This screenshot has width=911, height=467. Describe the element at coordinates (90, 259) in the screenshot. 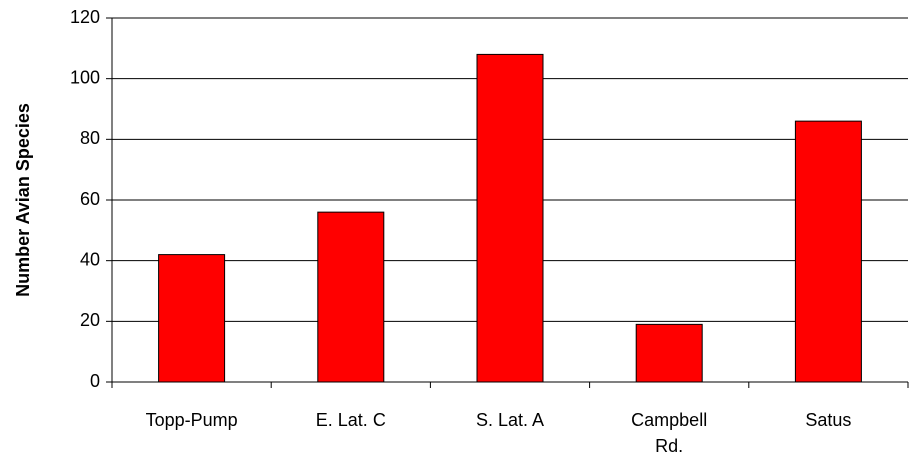

I see `y-tick-label: 40` at that location.